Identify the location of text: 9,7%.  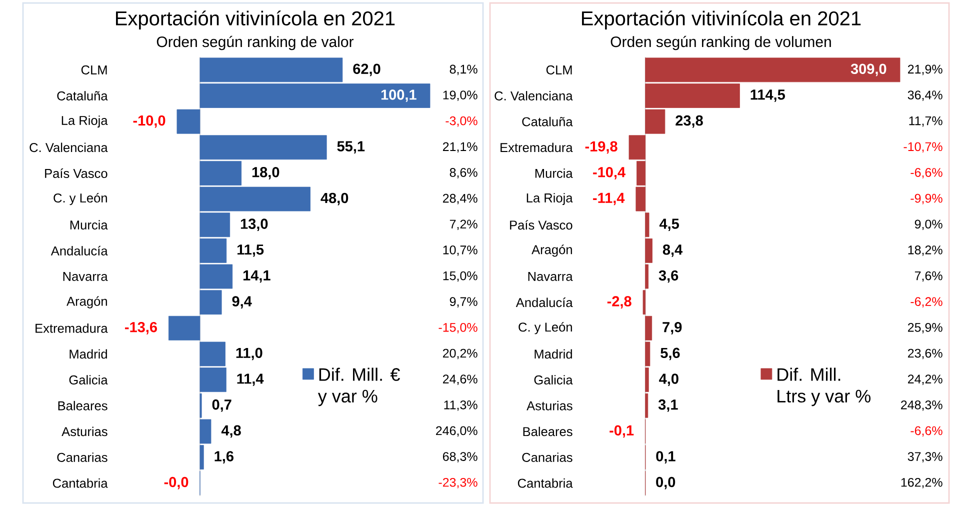
(464, 302).